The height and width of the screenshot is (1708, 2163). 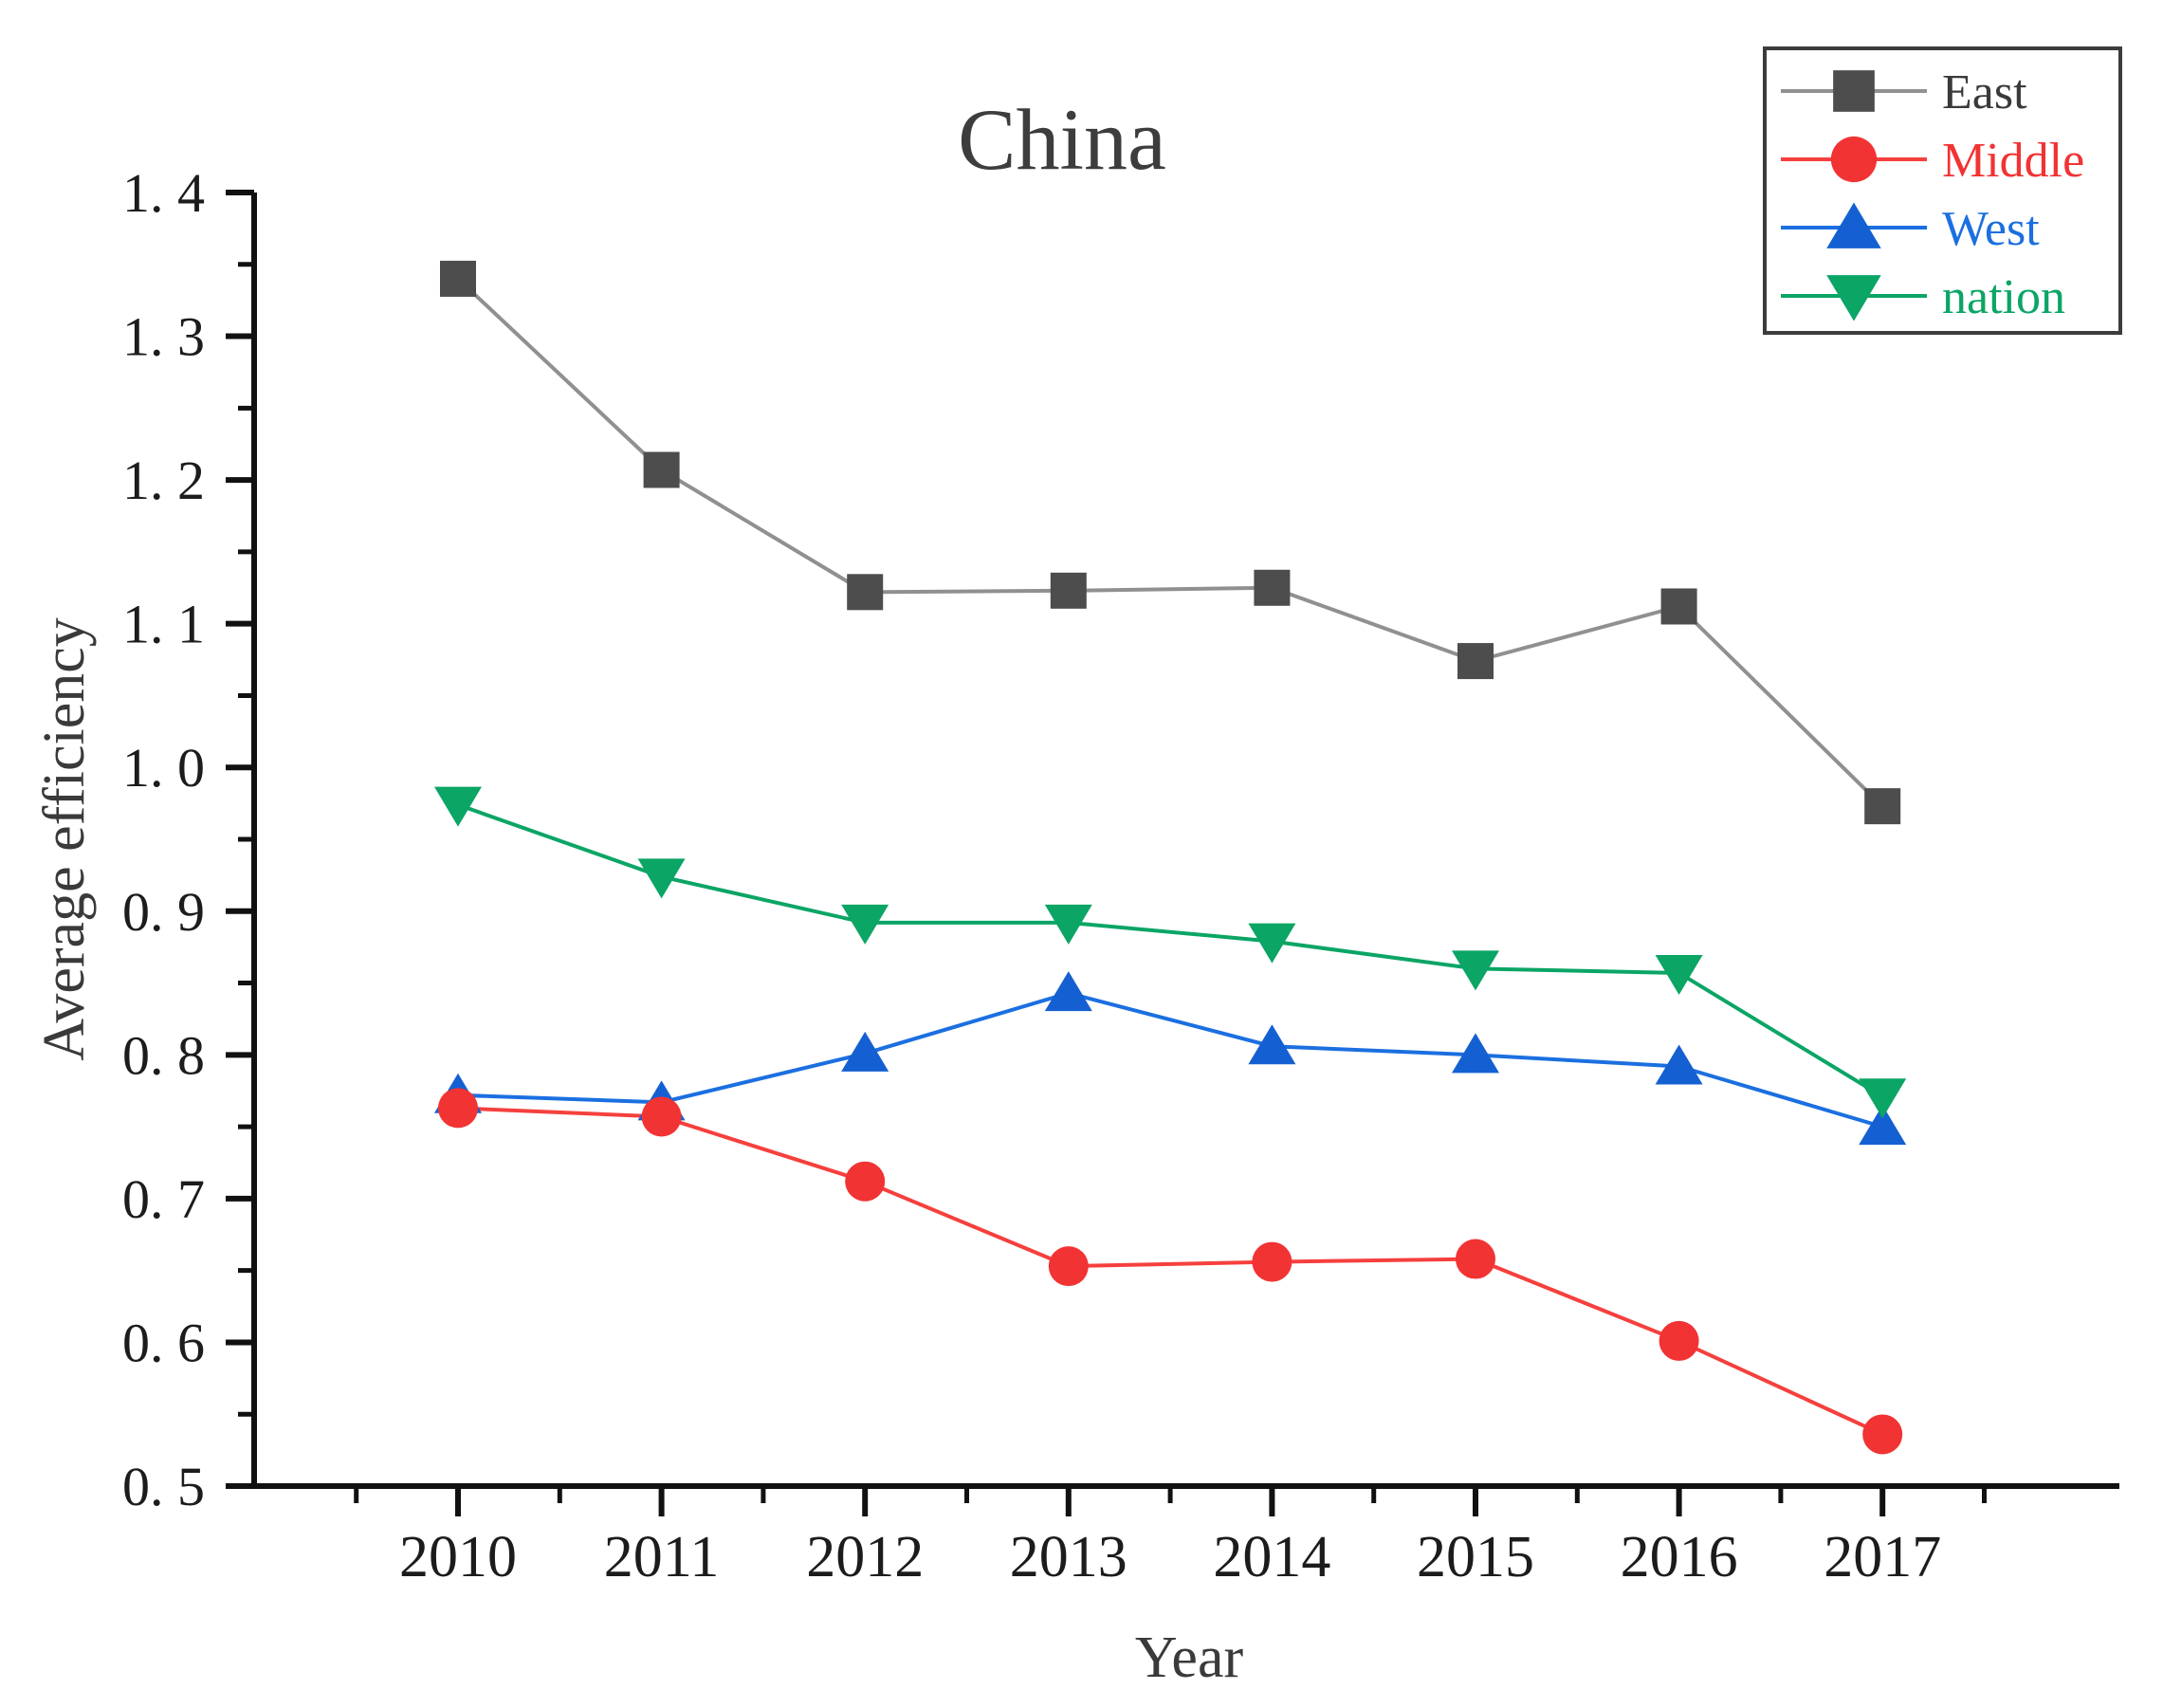 I want to click on y-tick-label: 0. 7, so click(x=164, y=1199).